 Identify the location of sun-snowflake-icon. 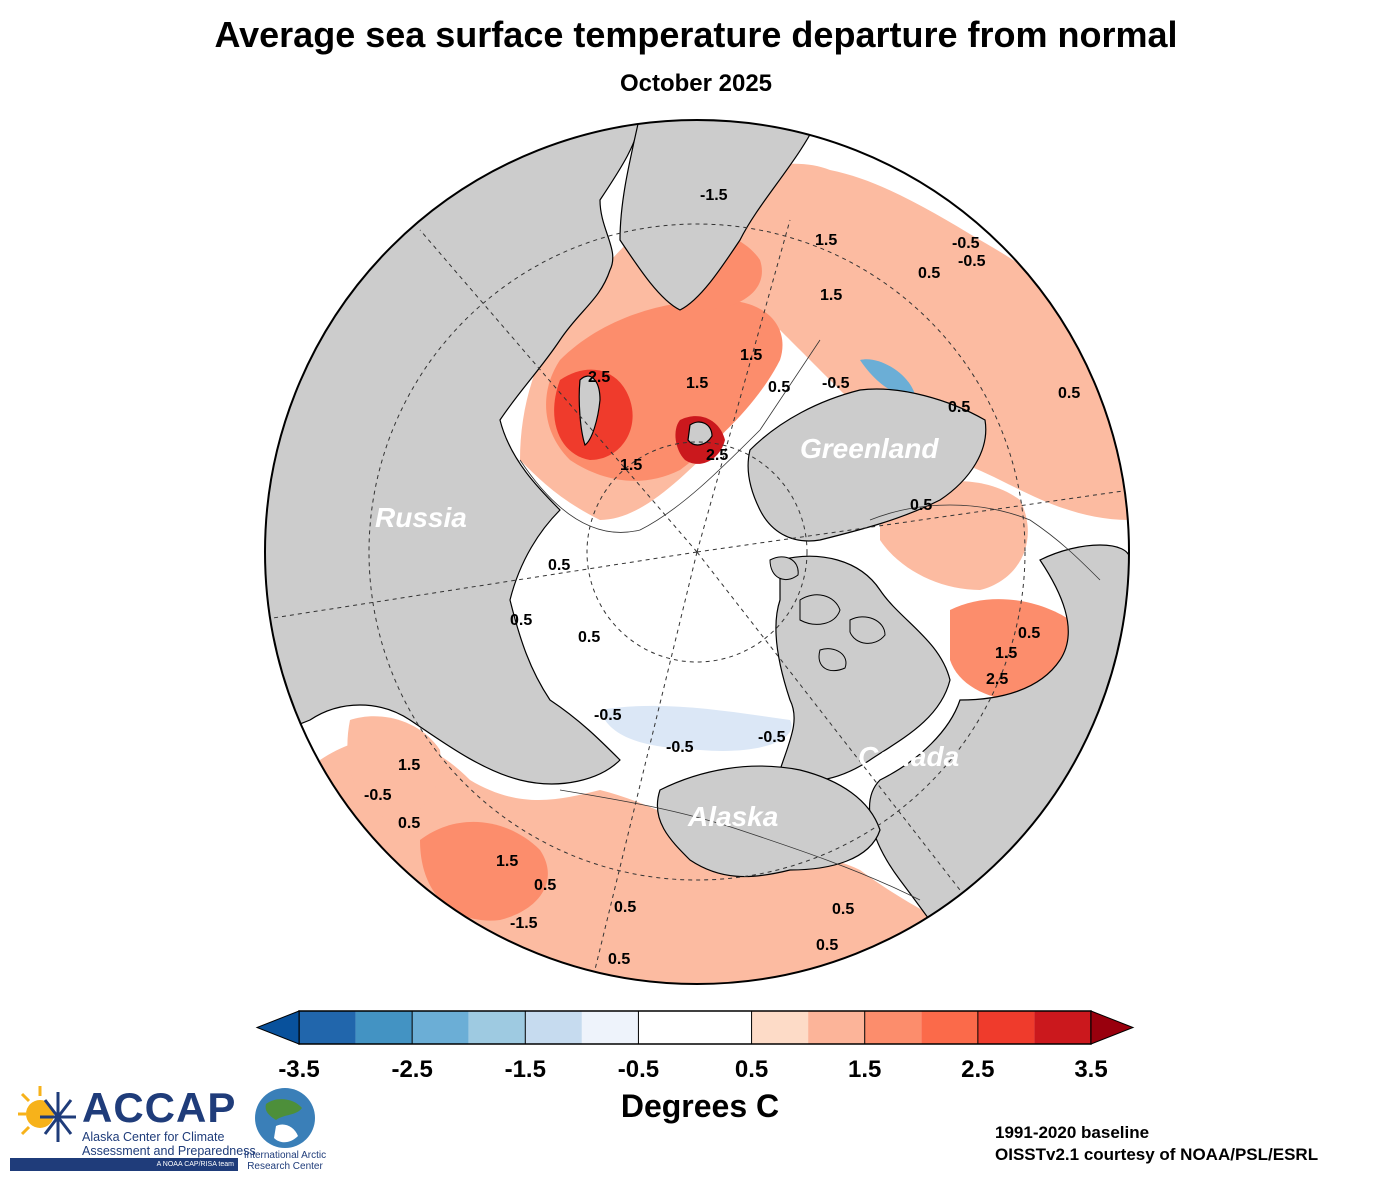
(47, 1114).